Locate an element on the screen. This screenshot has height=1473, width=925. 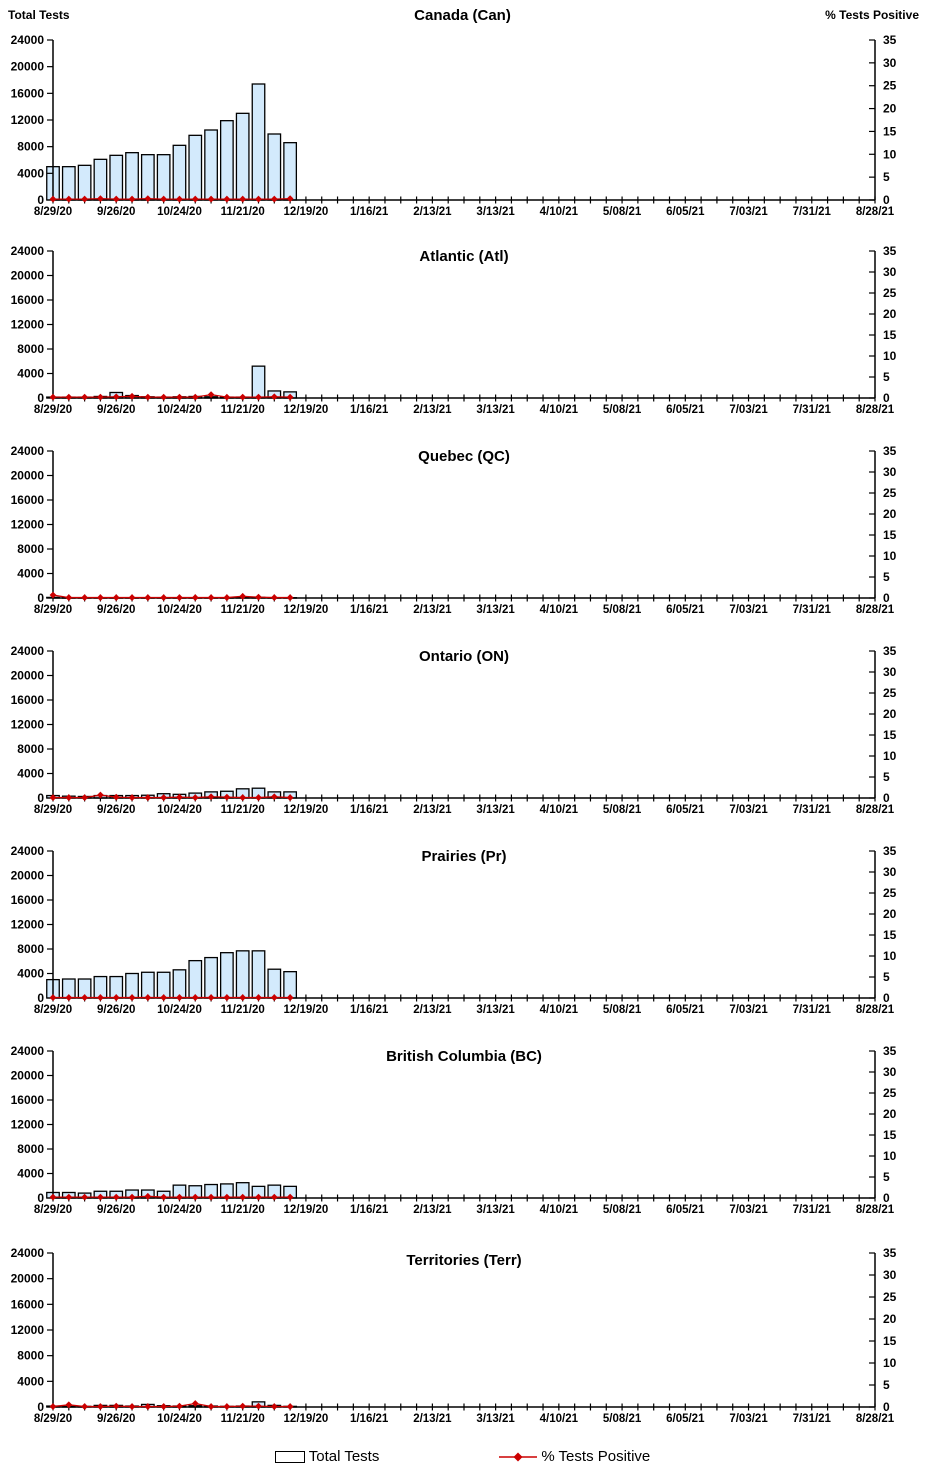
legend: Total Tests % Tests Positive is located at coordinates (462, 1456).